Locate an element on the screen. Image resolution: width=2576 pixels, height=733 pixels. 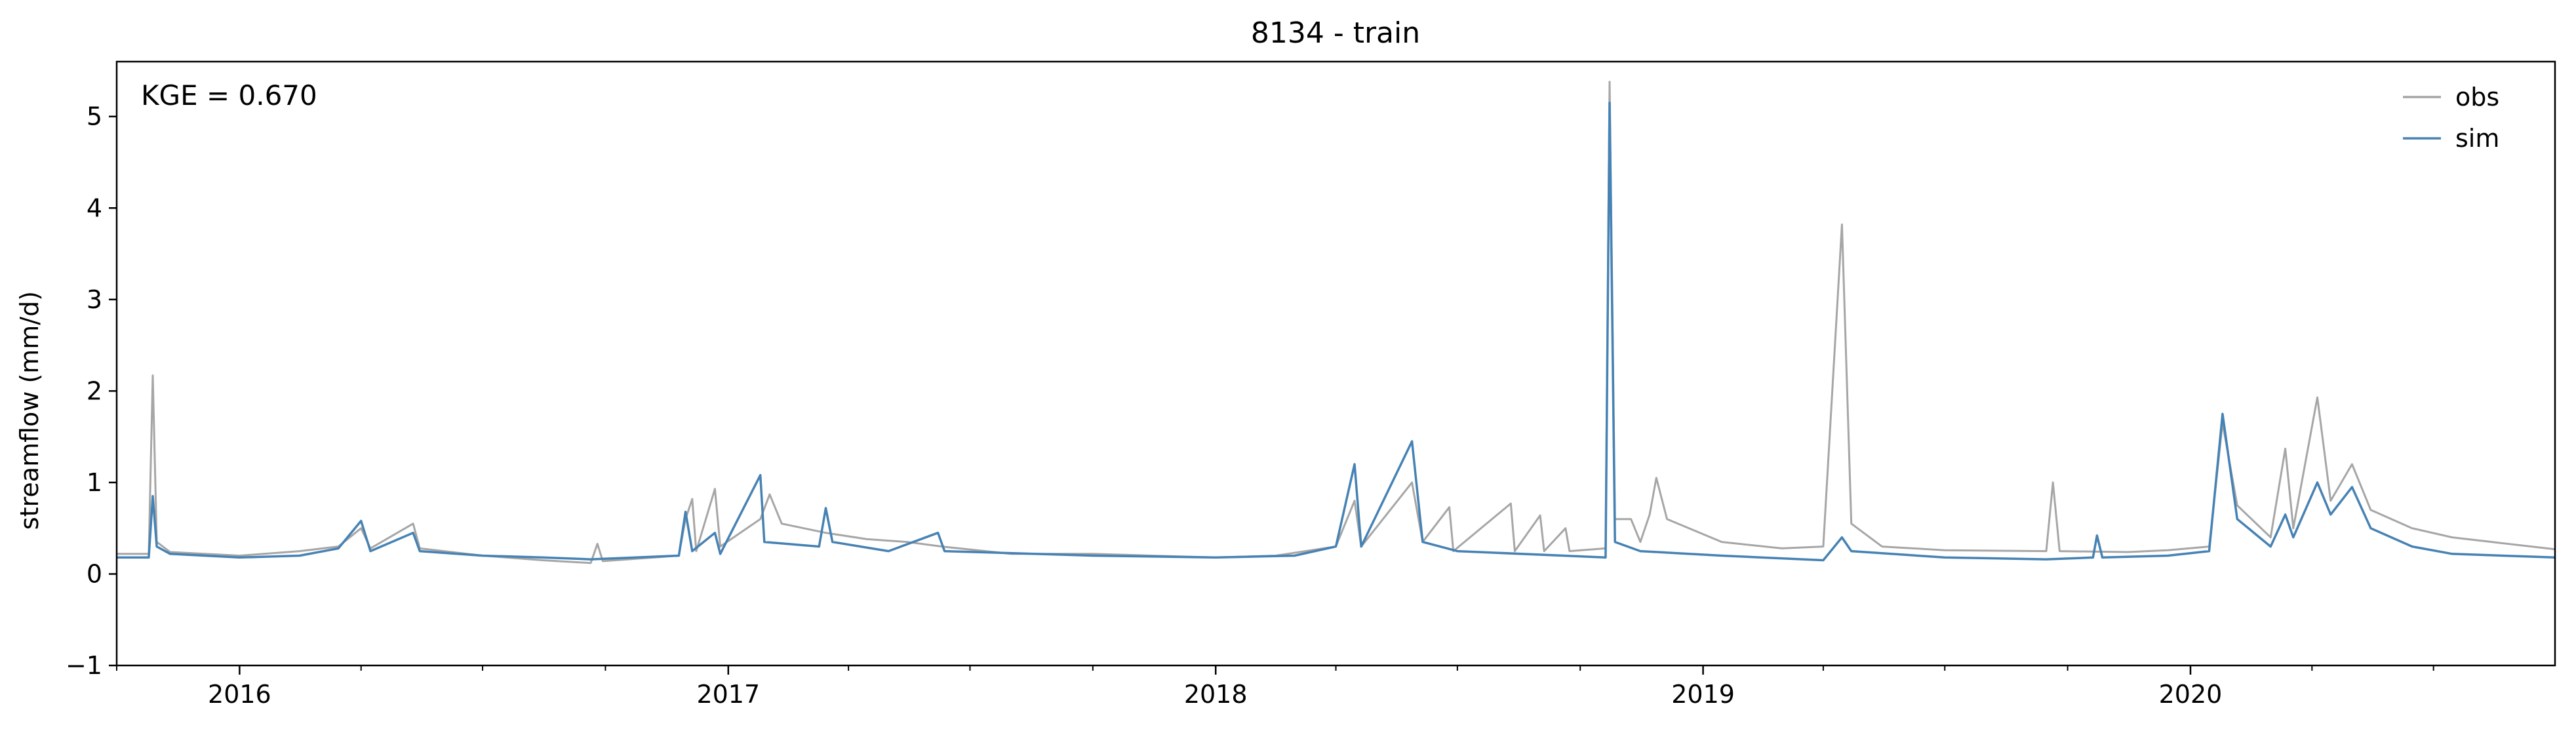
x-tick-label: 2019 is located at coordinates (1703, 694).